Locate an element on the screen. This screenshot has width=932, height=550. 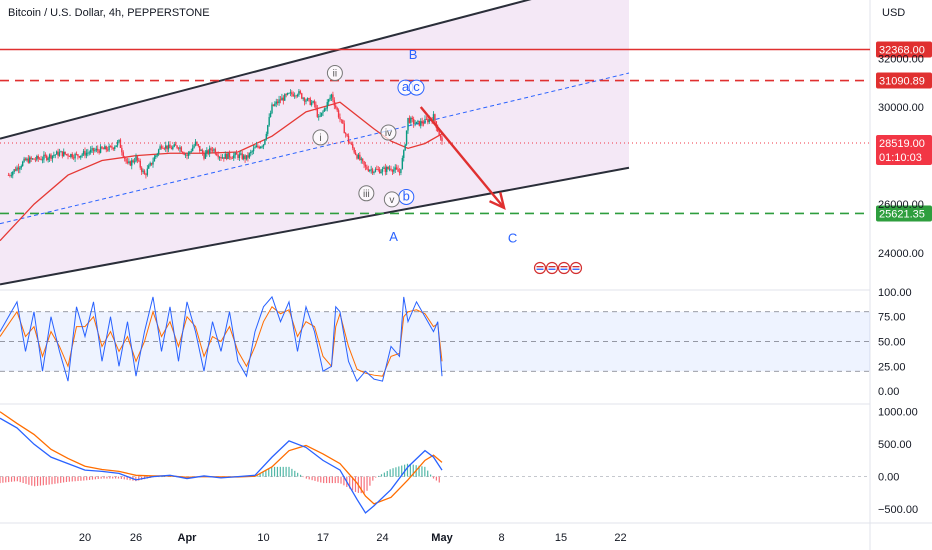
chart-title: Bitcoin / U.S. Dollar, 4h, PEPPERSTONE is located at coordinates (109, 13).